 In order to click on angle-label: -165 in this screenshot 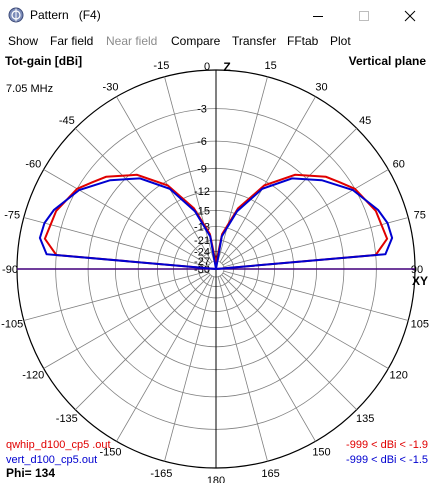, I will do `click(161, 474)`.